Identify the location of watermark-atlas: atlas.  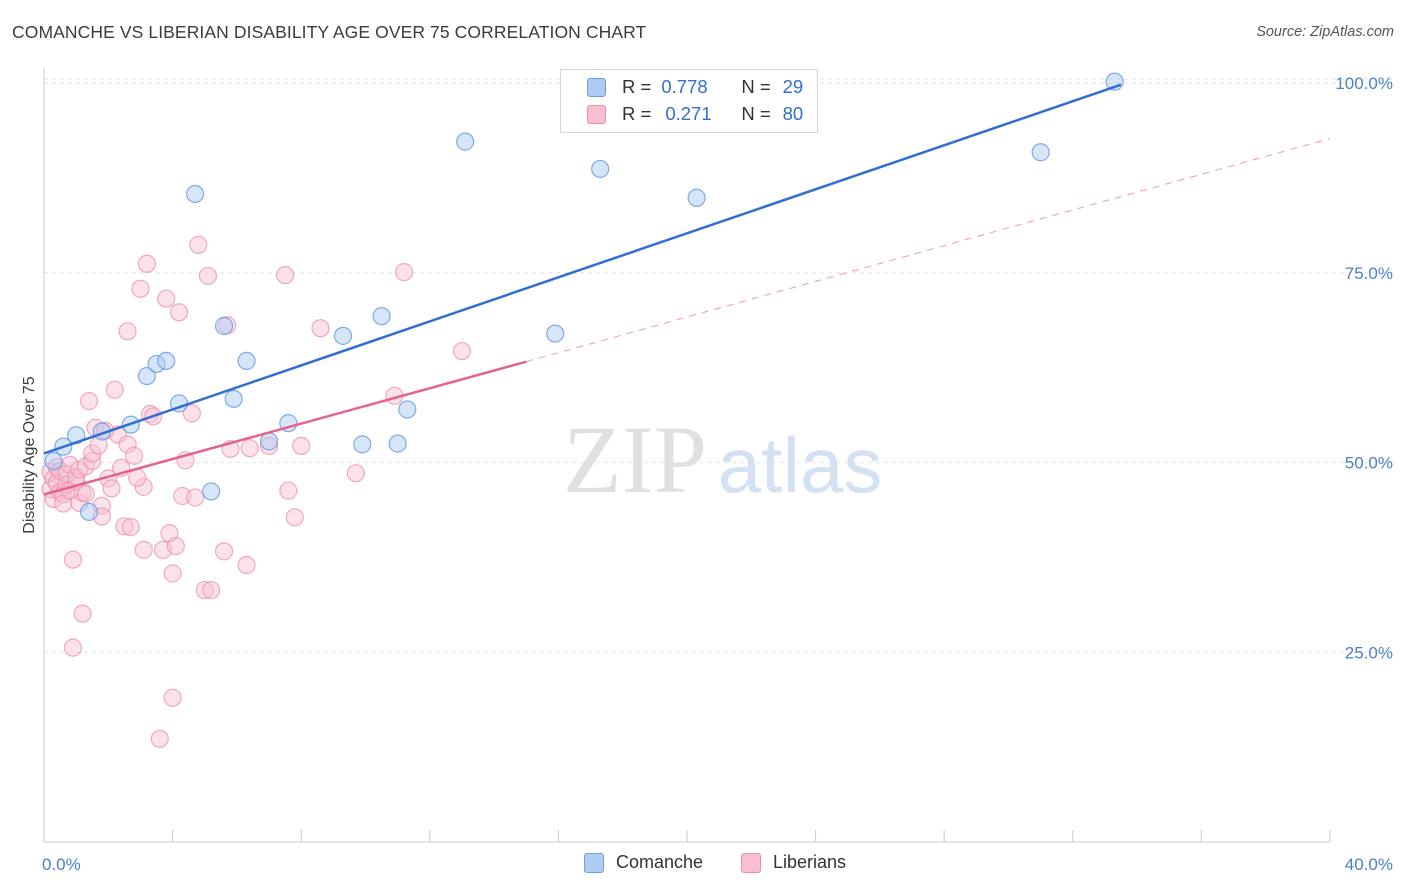
(800, 465).